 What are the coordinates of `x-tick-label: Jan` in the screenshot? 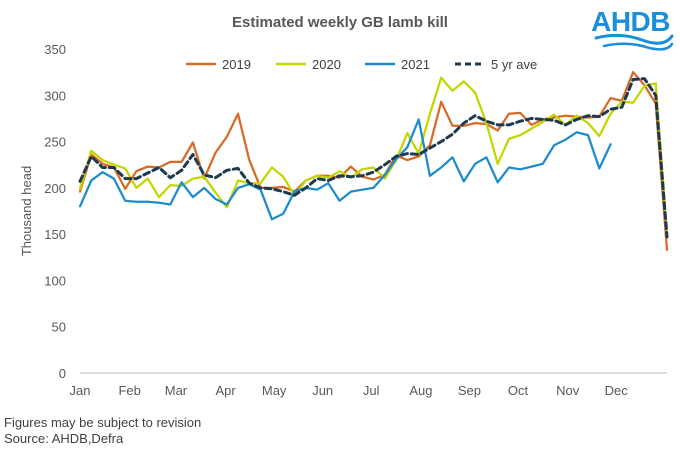 It's located at (80, 390).